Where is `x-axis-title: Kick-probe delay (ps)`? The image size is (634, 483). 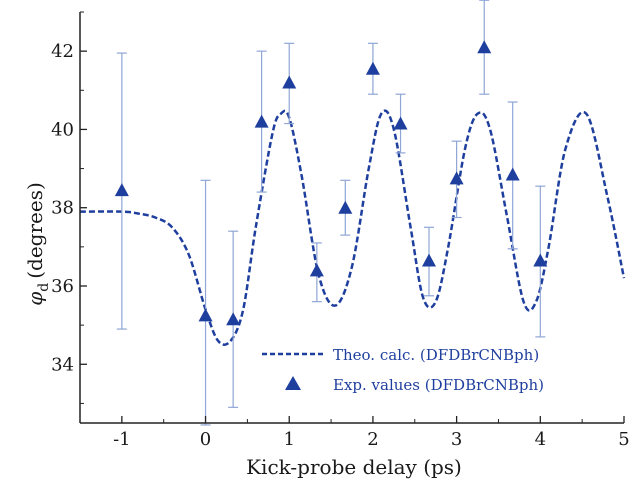
x-axis-title: Kick-probe delay (ps) is located at coordinates (354, 467).